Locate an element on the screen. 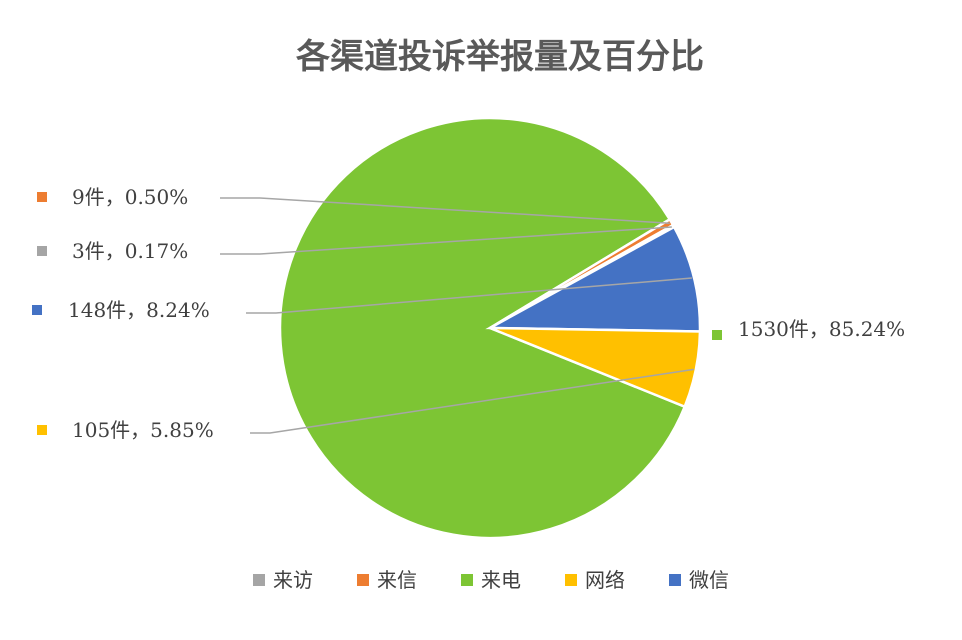 This screenshot has width=962, height=640. chart-title: 各渠道投诉举报量及百分比 is located at coordinates (500, 57).